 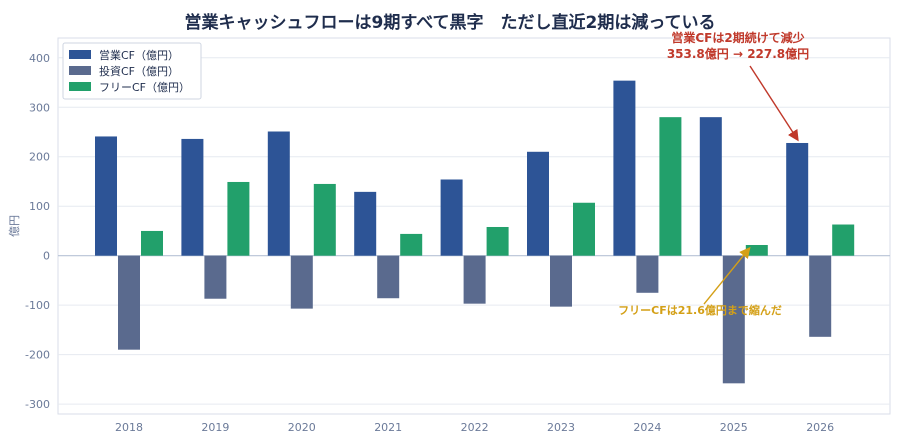 What do you see at coordinates (37, 355) in the screenshot?
I see `y-tick-label: -200` at bounding box center [37, 355].